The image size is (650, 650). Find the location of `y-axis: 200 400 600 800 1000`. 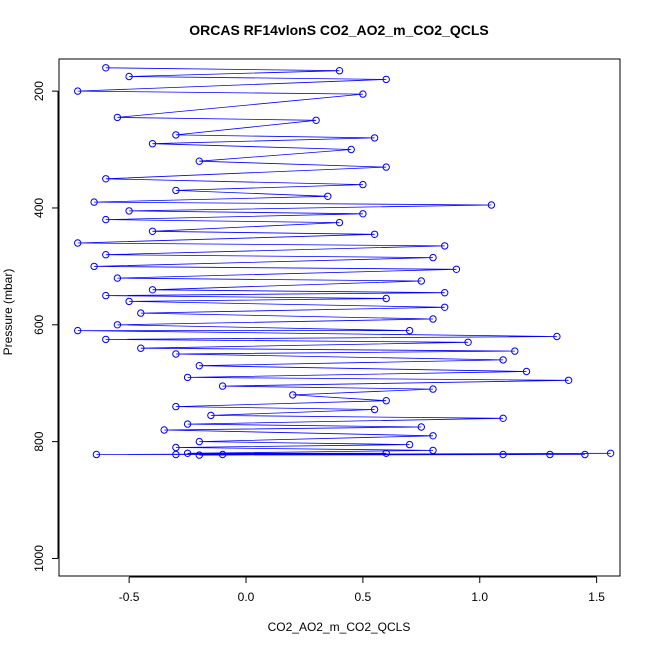

y-axis: 200 400 600 800 1000 is located at coordinates (45, 326).